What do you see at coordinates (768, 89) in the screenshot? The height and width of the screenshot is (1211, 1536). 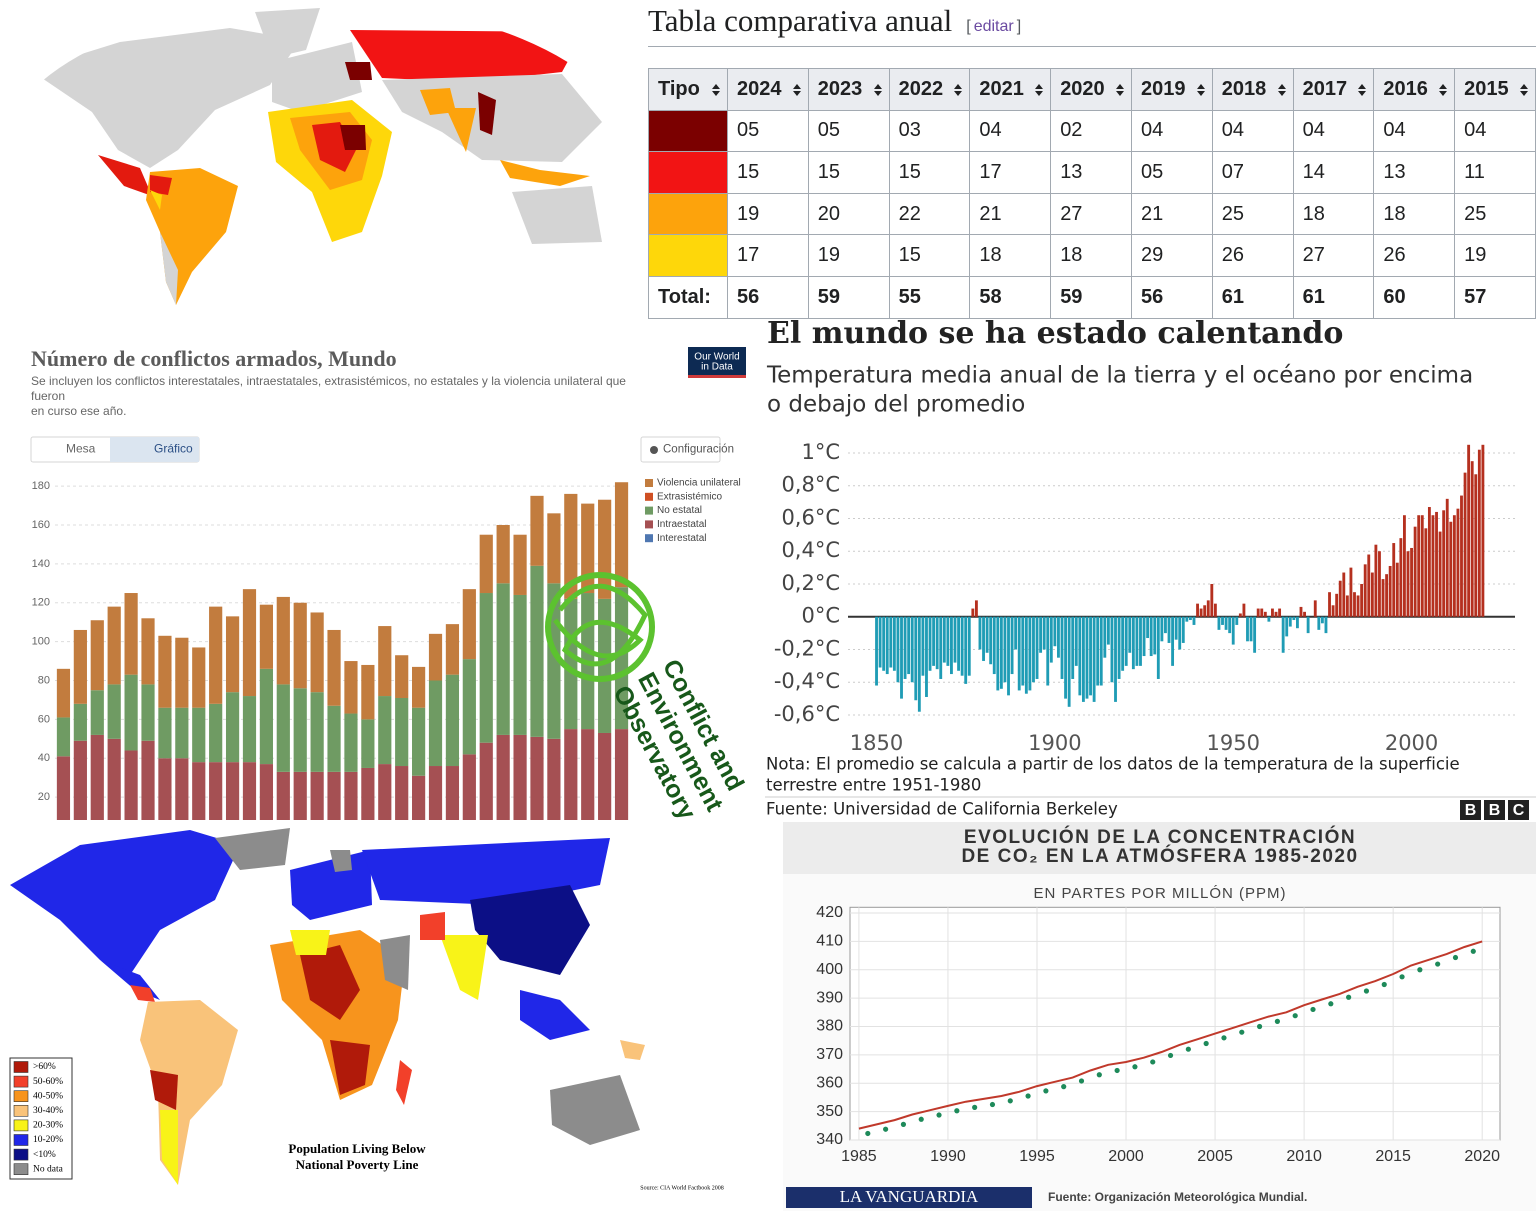 I see `column-header: 2024` at bounding box center [768, 89].